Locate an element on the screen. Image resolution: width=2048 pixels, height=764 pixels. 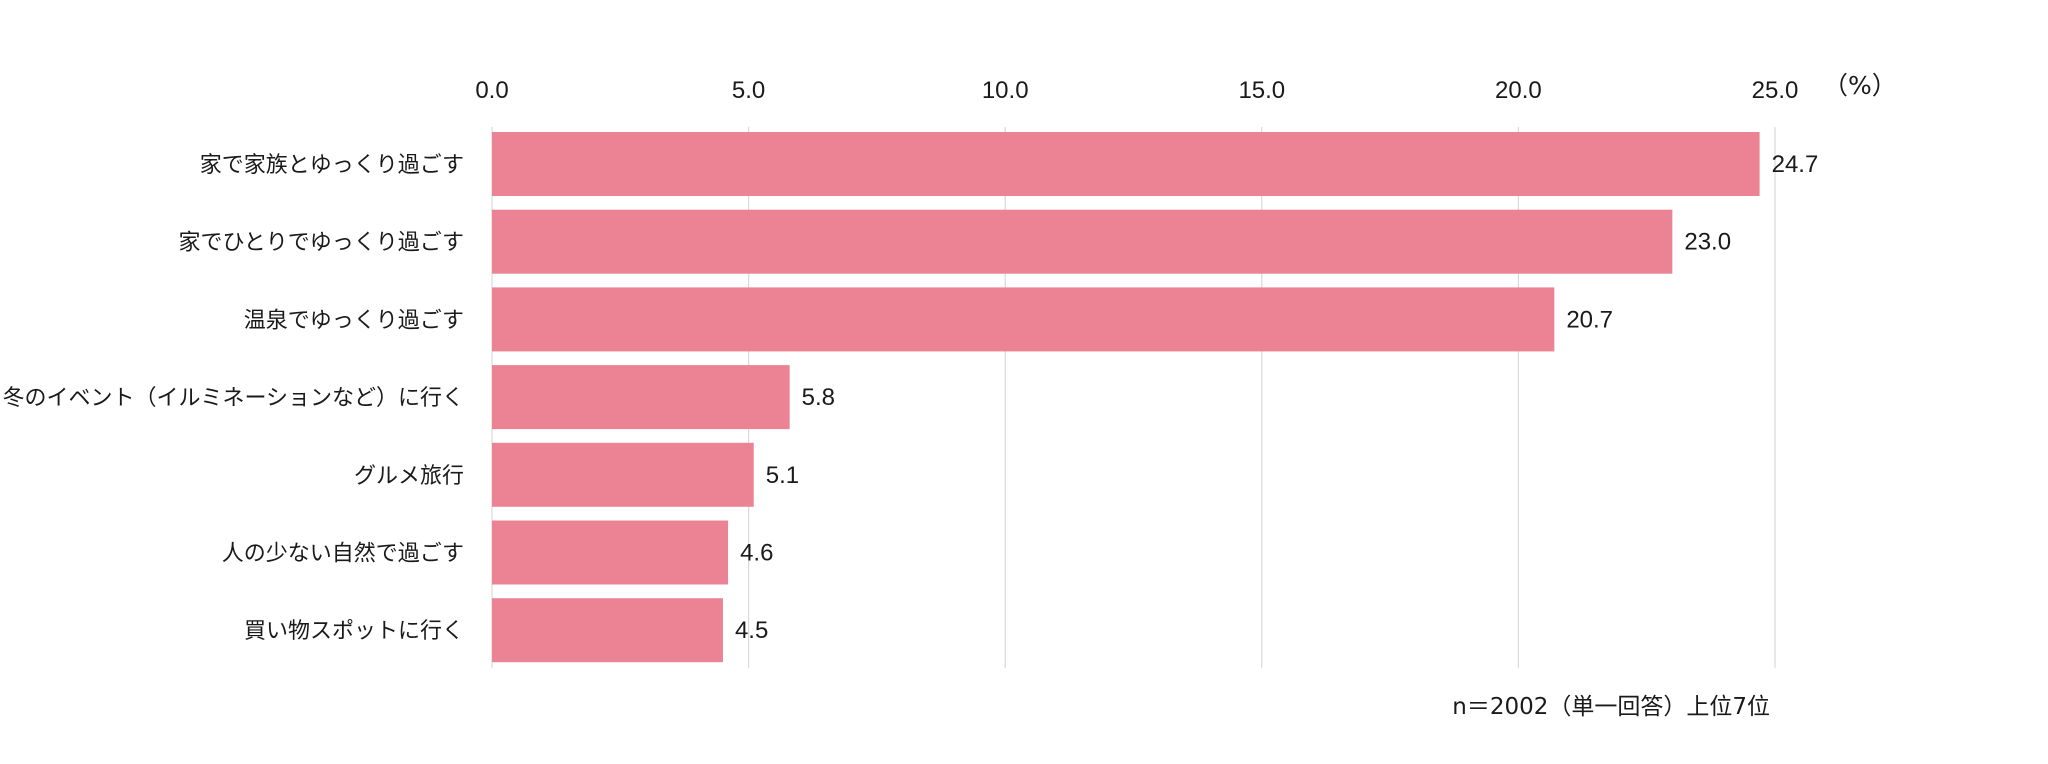
x-tick-label: 20.0 is located at coordinates (1518, 90).